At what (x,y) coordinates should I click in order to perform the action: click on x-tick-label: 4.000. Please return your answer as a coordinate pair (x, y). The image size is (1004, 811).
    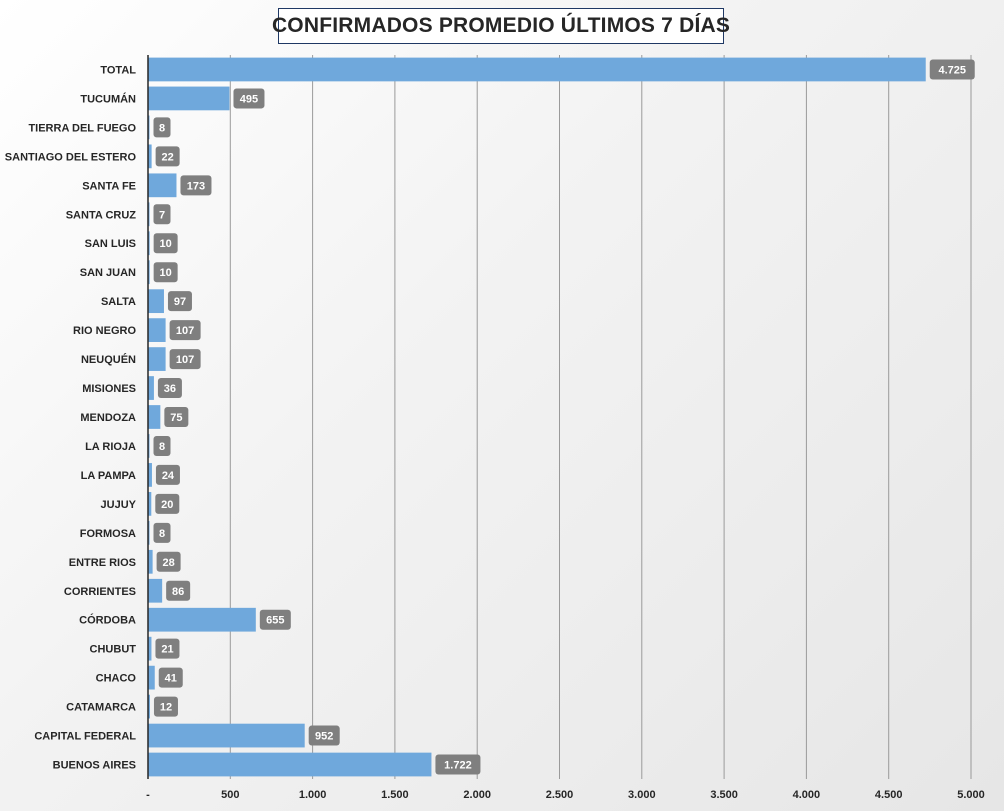
    Looking at the image, I should click on (807, 795).